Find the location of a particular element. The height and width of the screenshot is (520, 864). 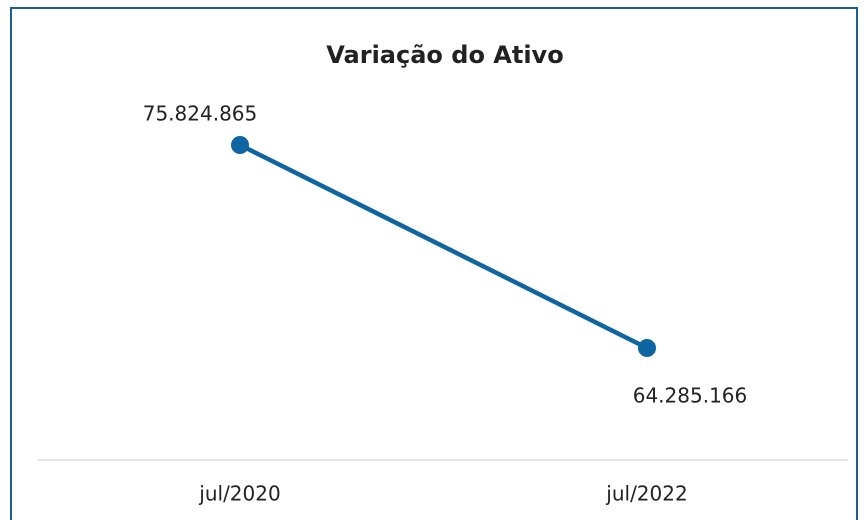

data-label: 64.285.166 is located at coordinates (690, 396).